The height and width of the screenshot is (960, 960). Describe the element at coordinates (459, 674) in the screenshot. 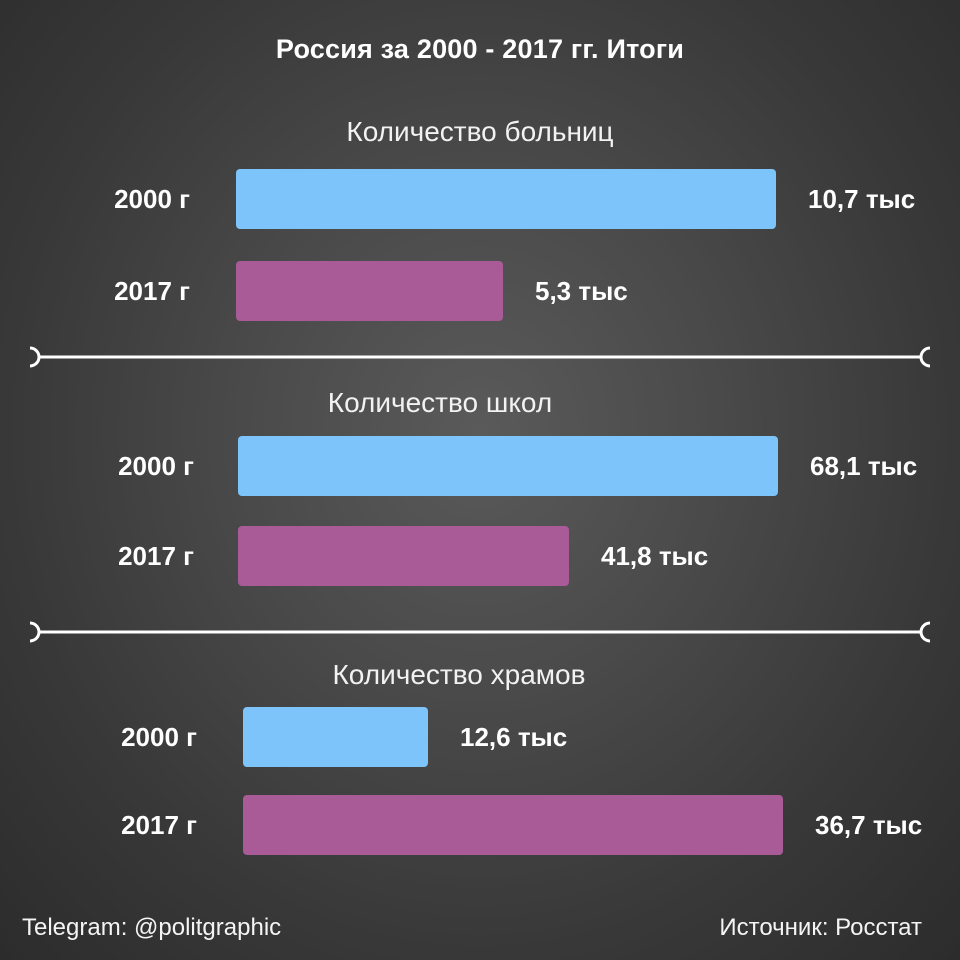

I see `section-title: Количество храмов` at that location.